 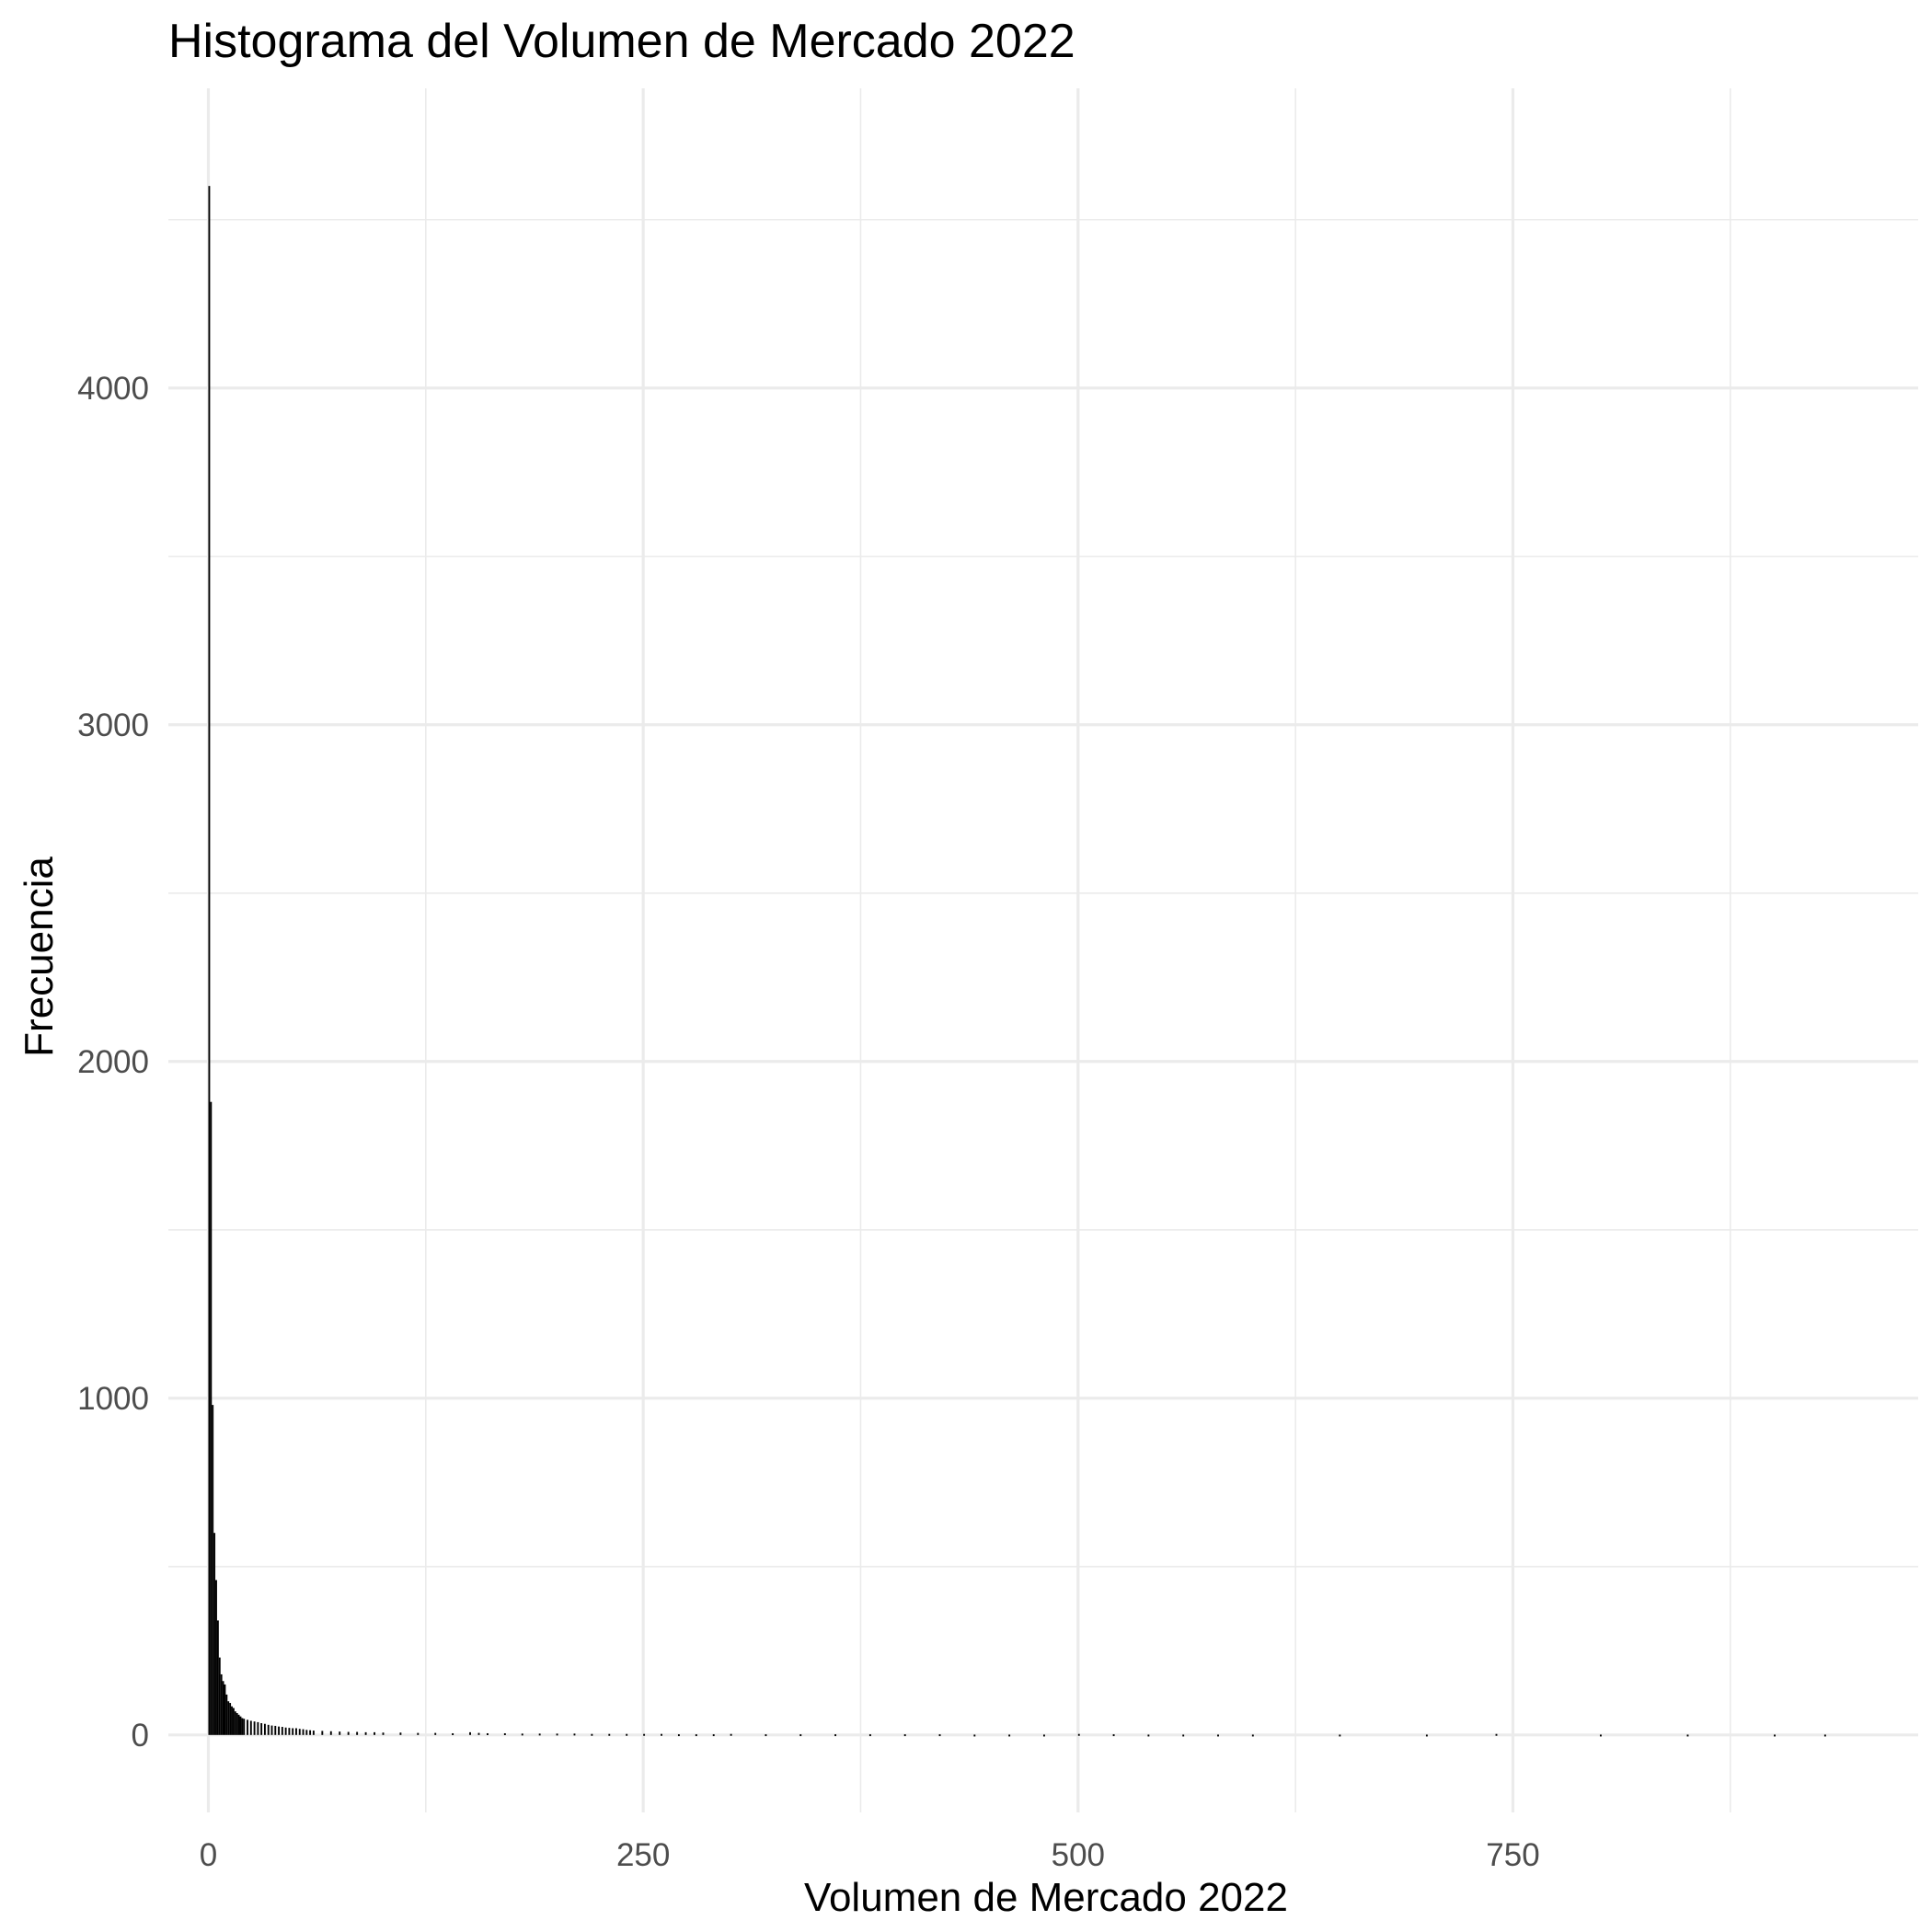 I want to click on x-tick-label: 0, so click(x=208, y=1855).